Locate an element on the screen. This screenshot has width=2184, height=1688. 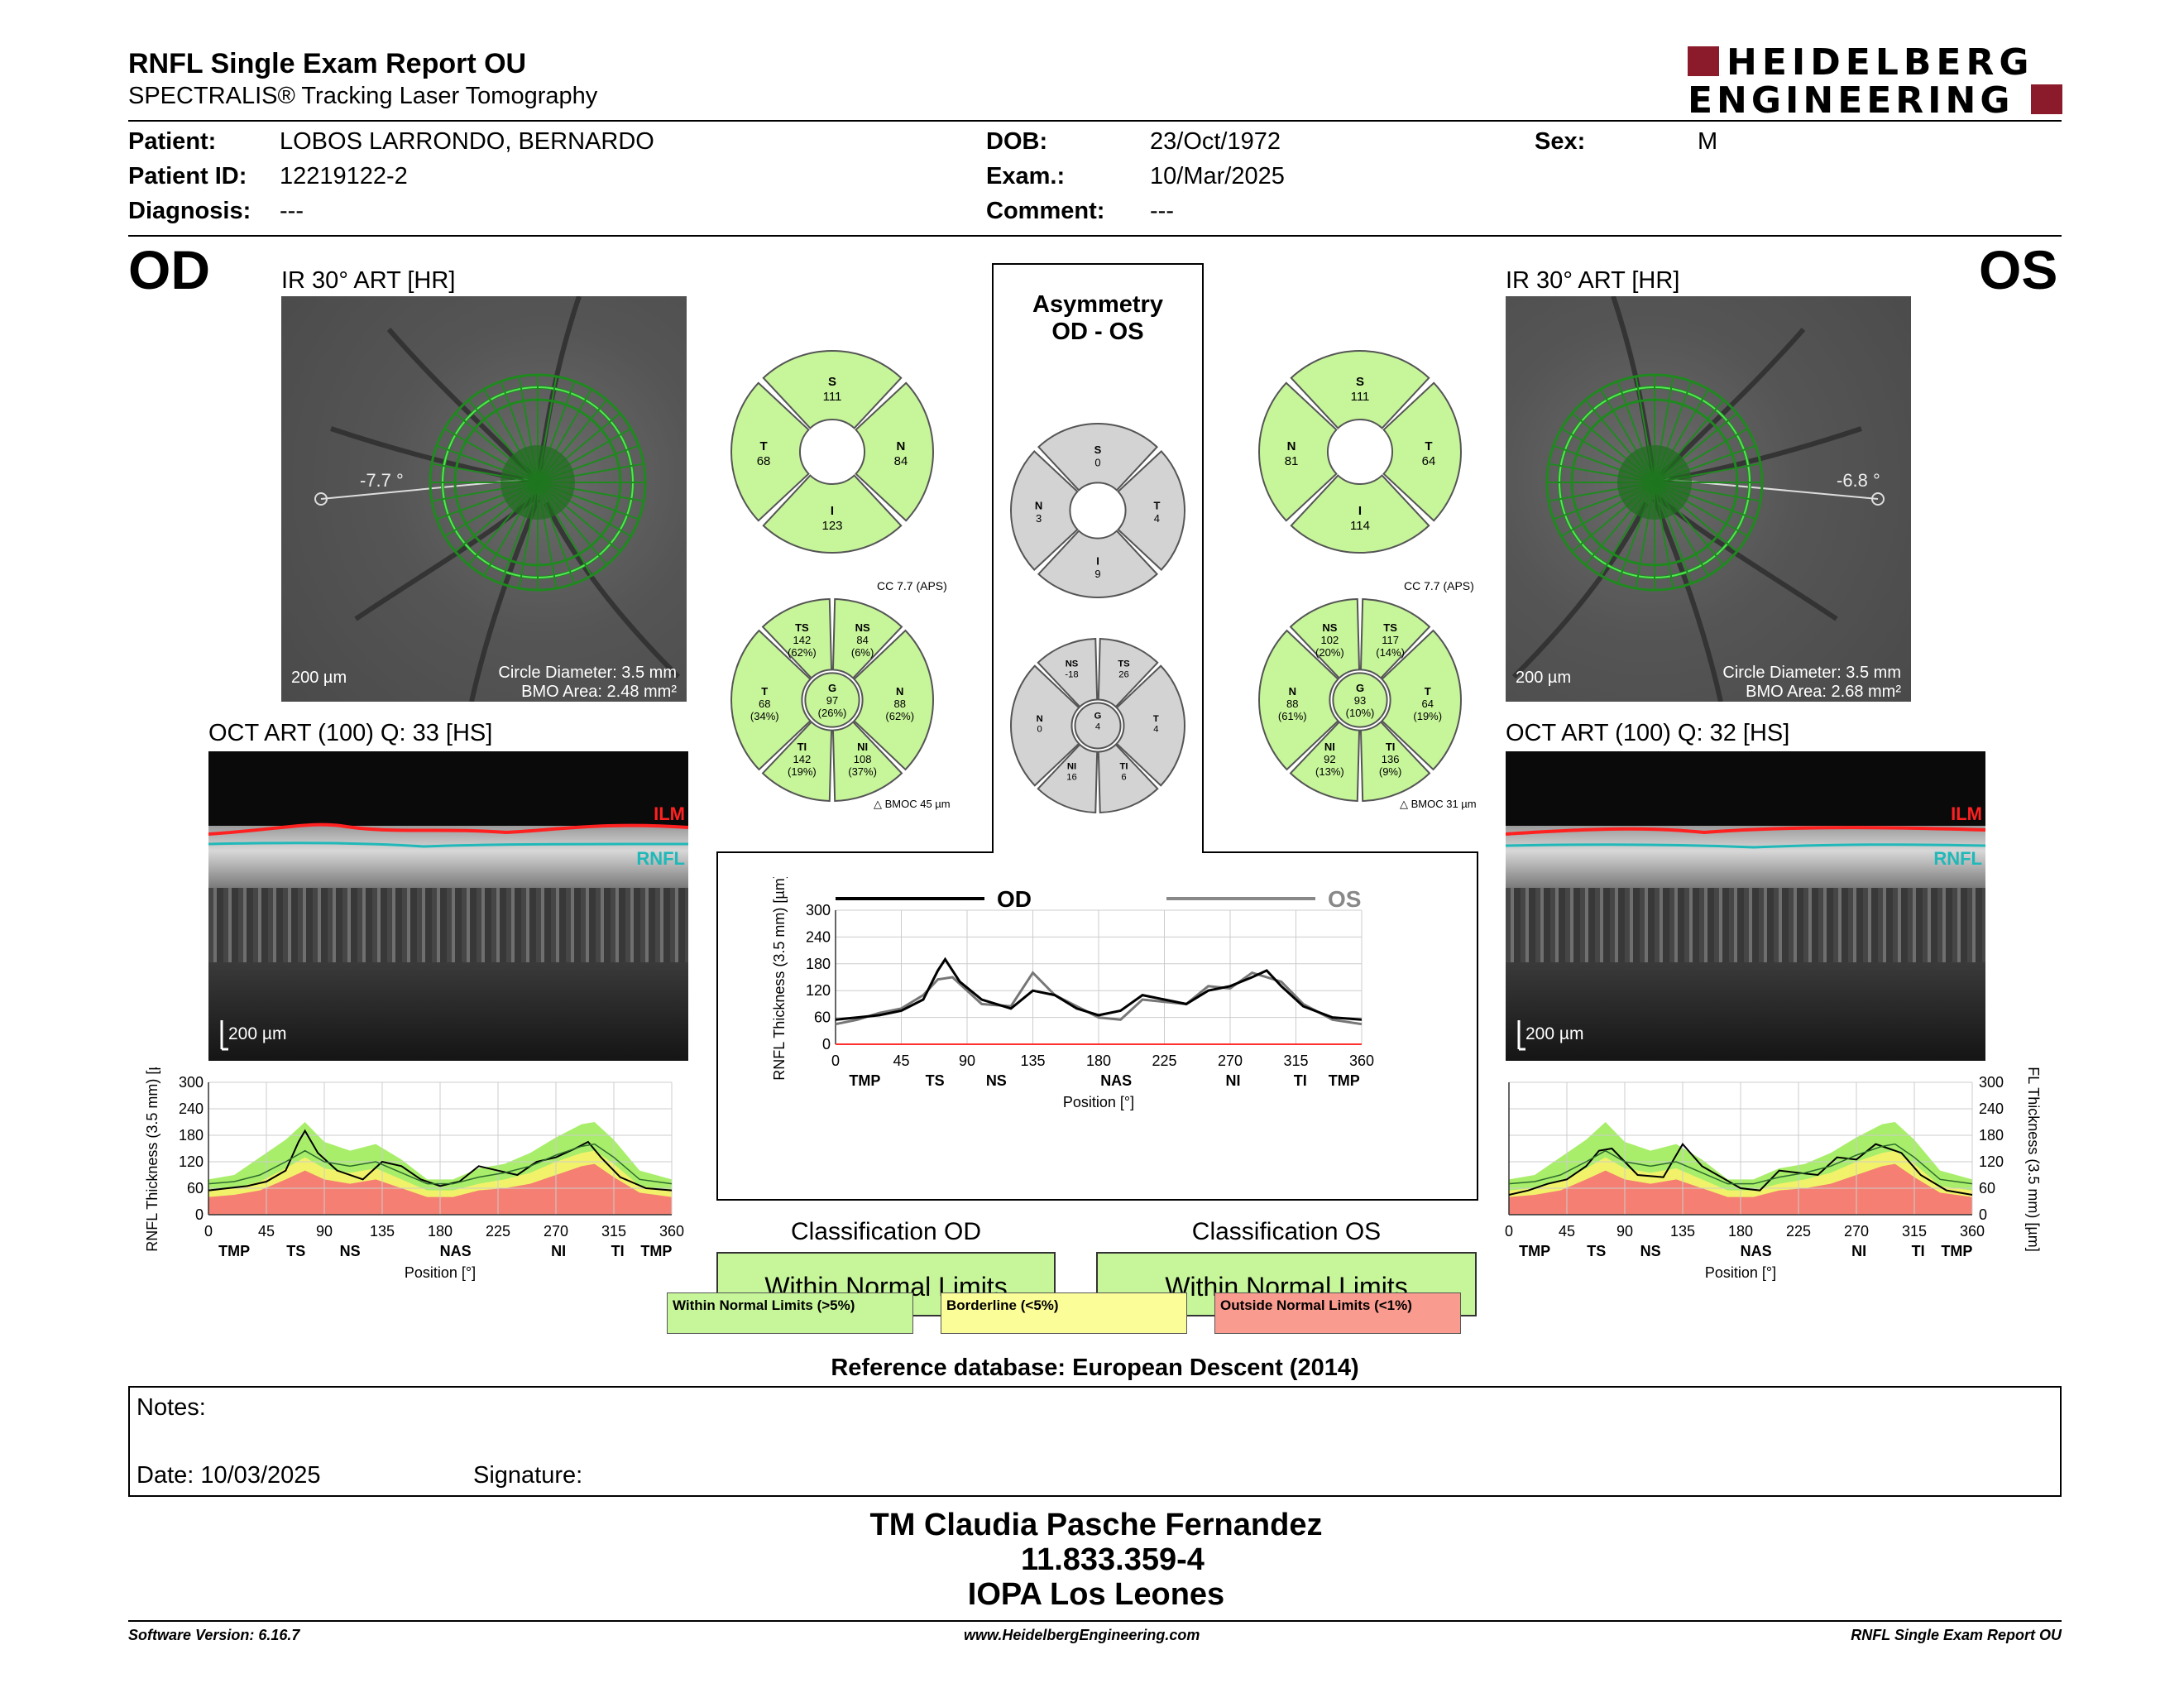
x-tick-label: 45 is located at coordinates (266, 1231).